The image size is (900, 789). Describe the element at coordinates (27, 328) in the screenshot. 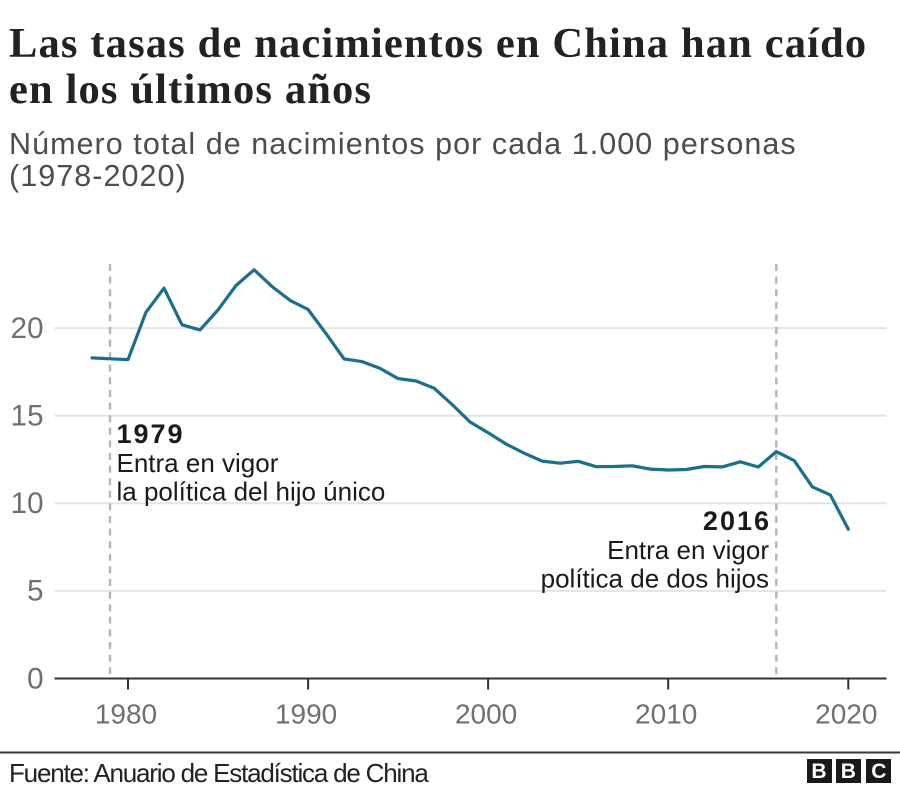

I see `svg-text: 20` at that location.